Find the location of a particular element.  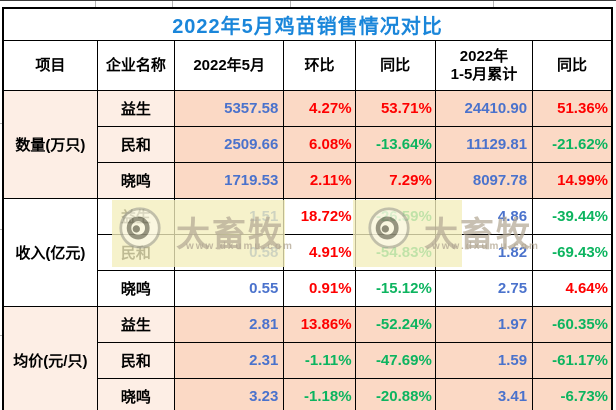

pct-cell: 4.91% is located at coordinates (319, 252).